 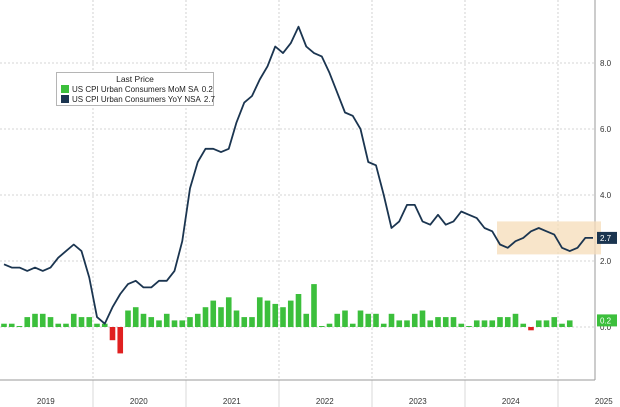 I want to click on yoy-last-tag-box, so click(x=607, y=237).